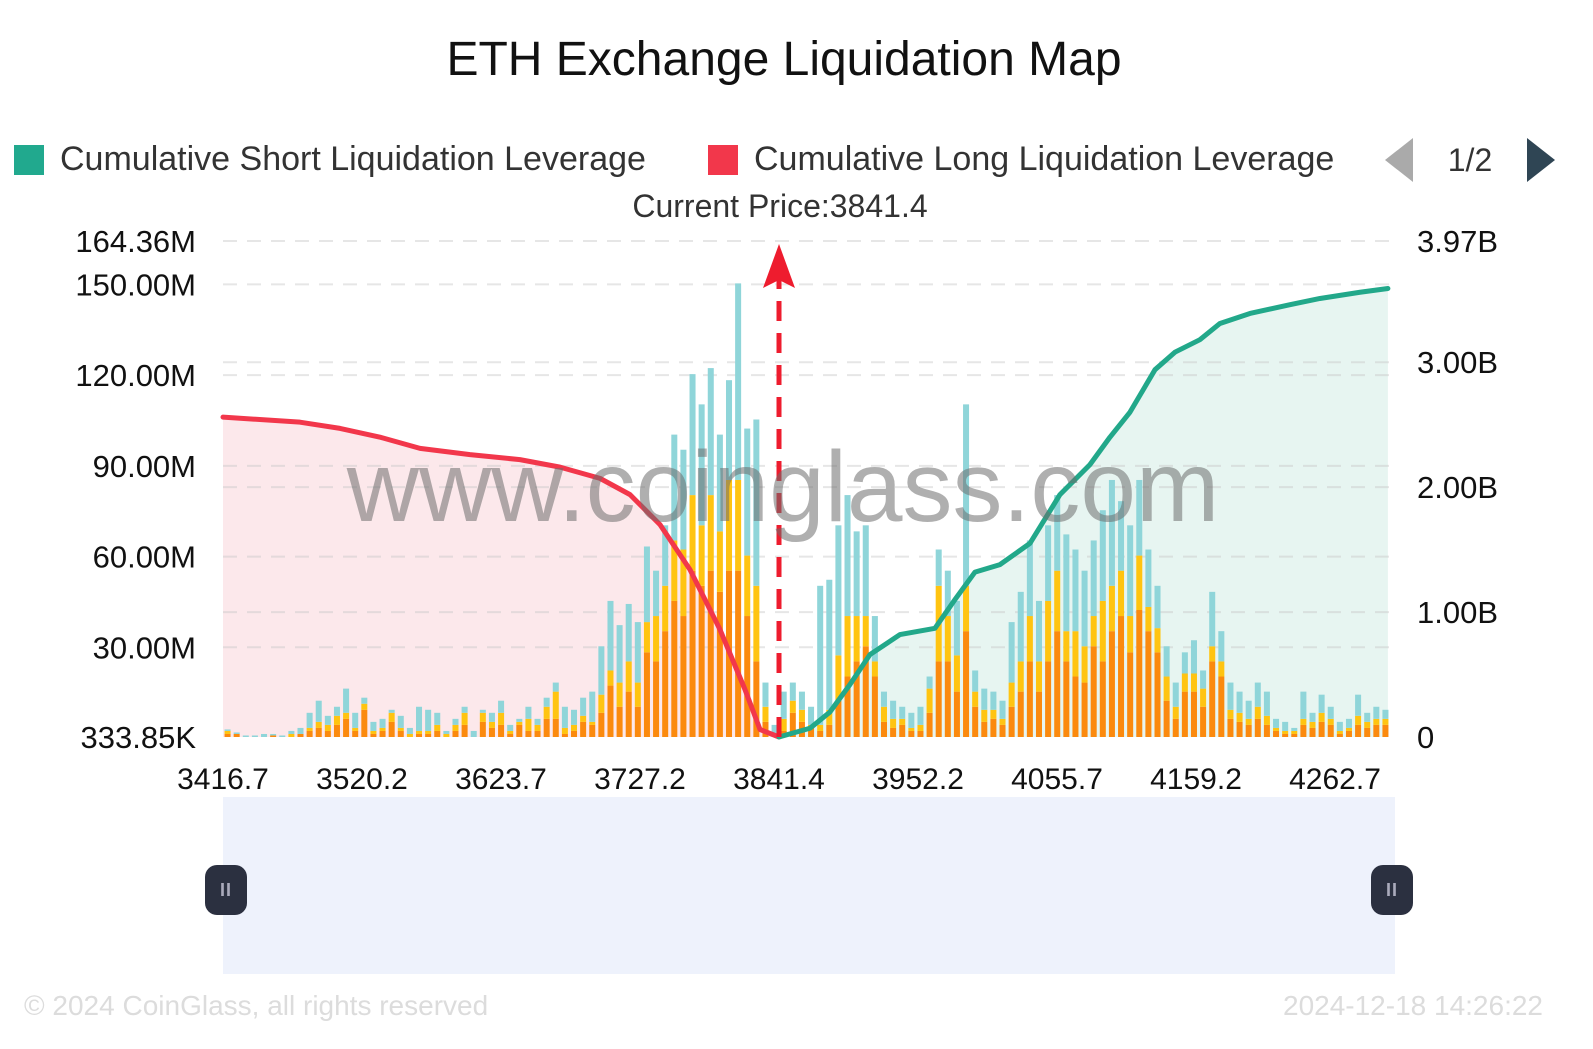  Describe the element at coordinates (226, 890) in the screenshot. I see `zoom-handle-left: II` at that location.